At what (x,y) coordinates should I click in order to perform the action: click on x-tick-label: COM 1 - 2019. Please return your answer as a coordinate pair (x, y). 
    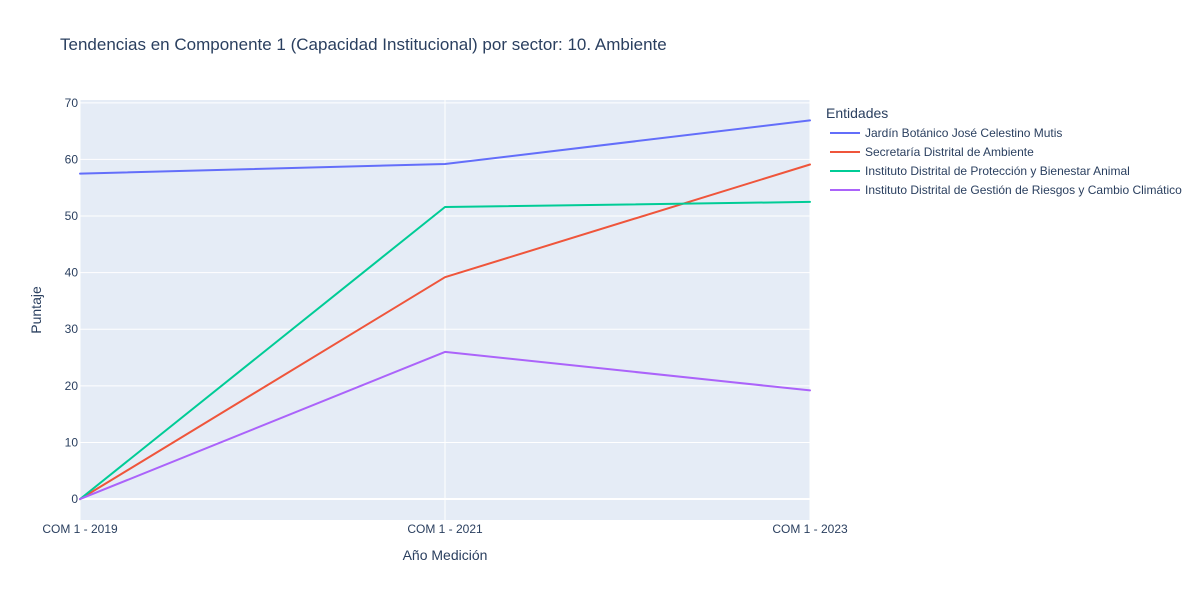
    Looking at the image, I should click on (80, 529).